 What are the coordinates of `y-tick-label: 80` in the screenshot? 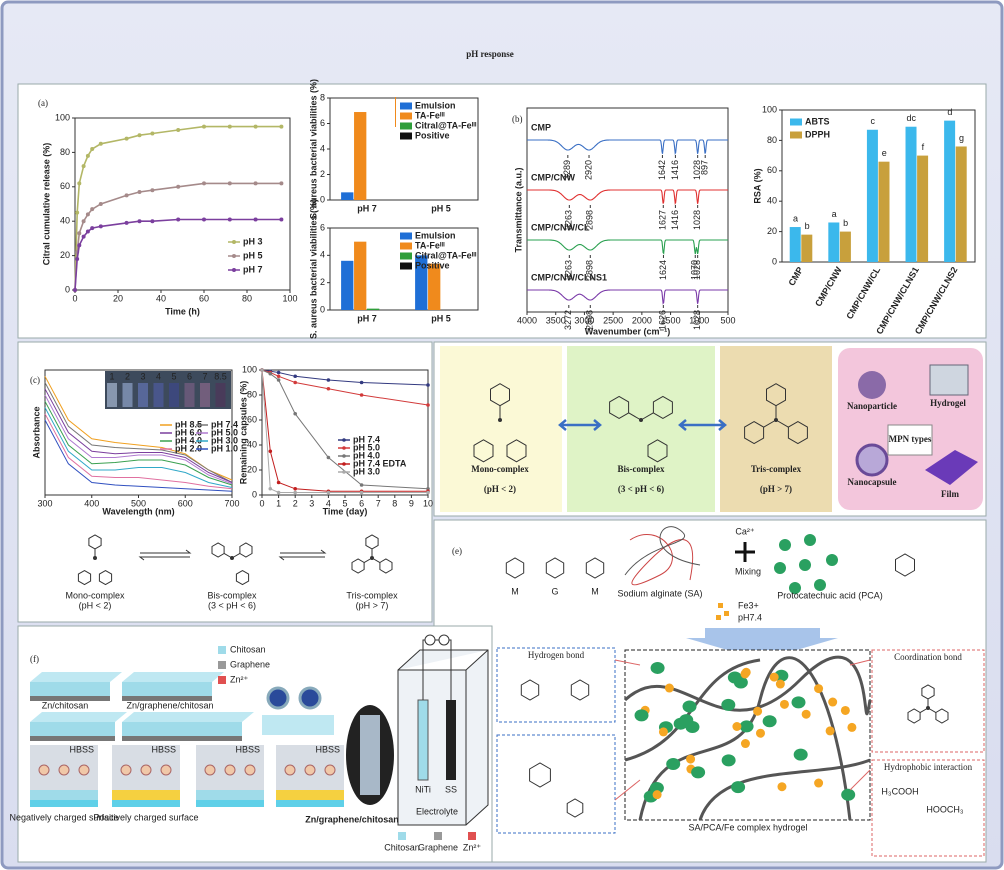 It's located at (65, 152).